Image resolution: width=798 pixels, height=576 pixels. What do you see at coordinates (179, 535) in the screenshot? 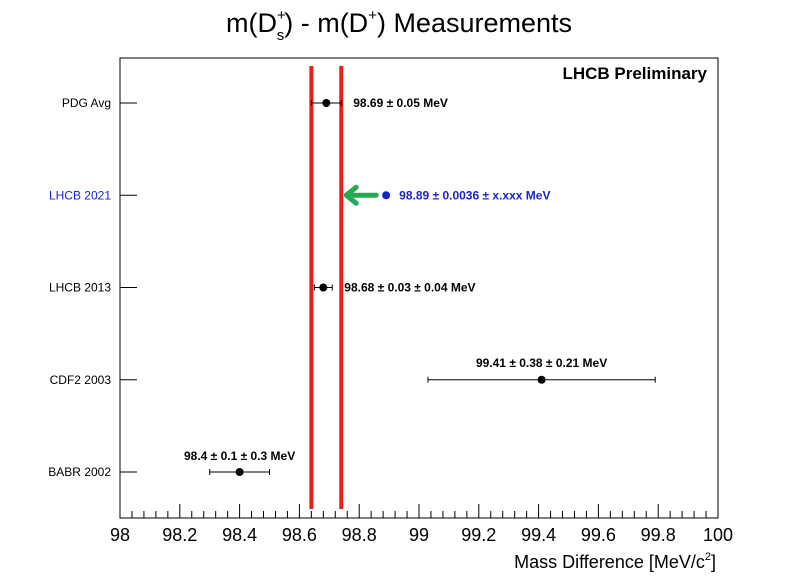
I see `x-tick-label: 98.2` at bounding box center [179, 535].